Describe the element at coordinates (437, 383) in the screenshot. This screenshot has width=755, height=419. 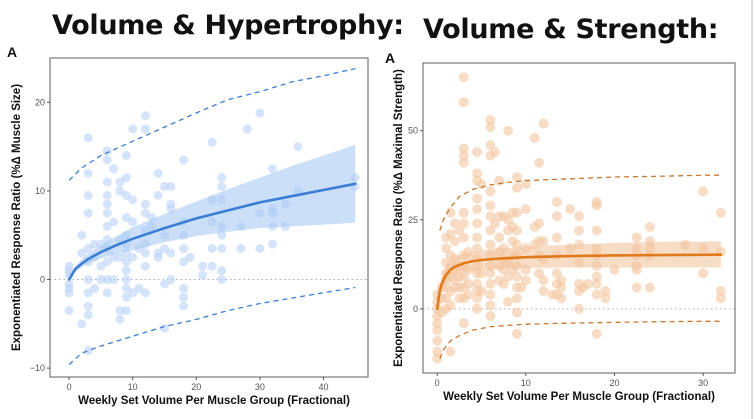
I see `strength-x-tick-label: 0` at that location.